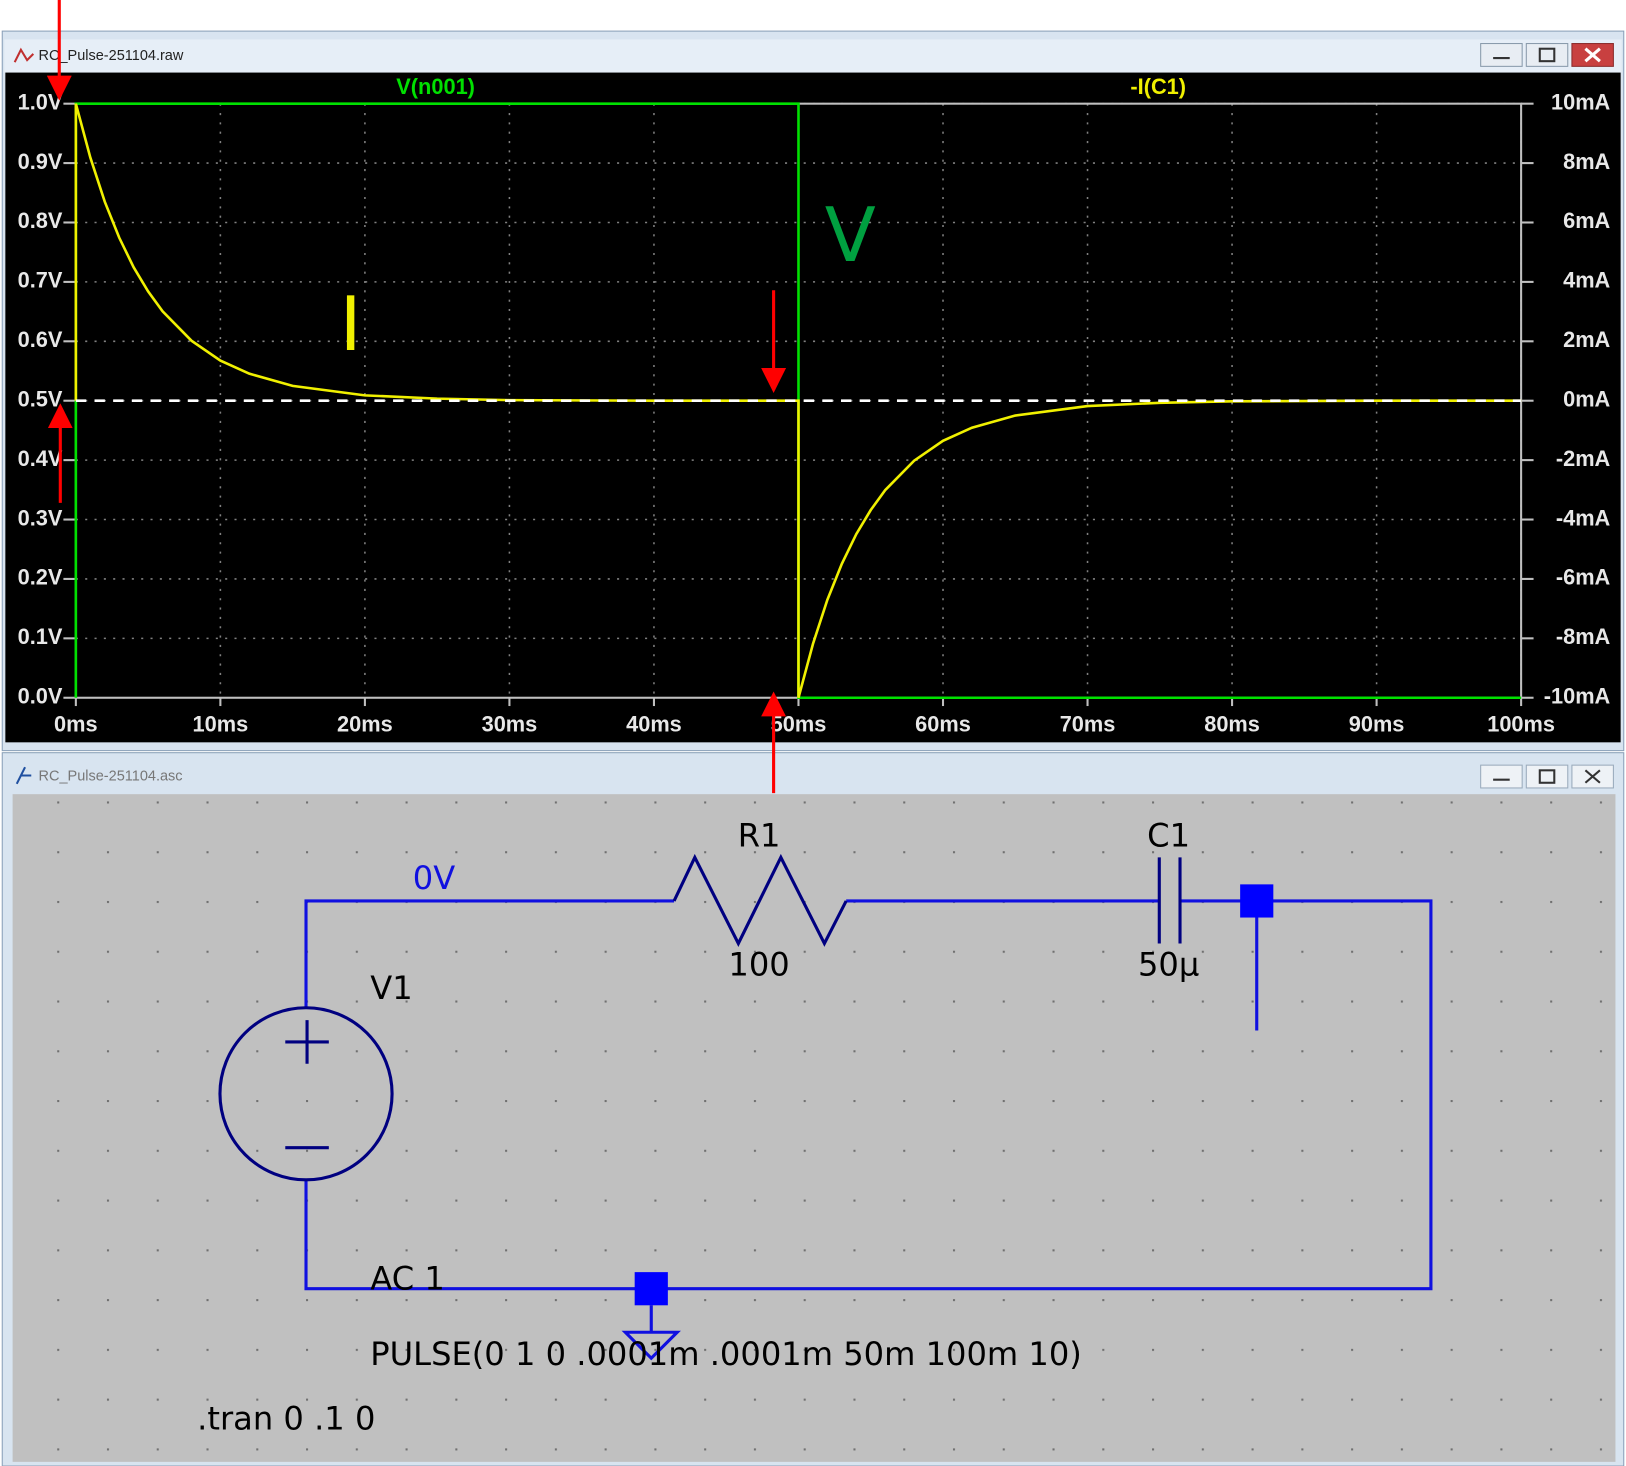  What do you see at coordinates (726, 1354) in the screenshot?
I see `component-value: PULSE(0 1 0 .0001m .0001m 50m 100m 10)` at bounding box center [726, 1354].